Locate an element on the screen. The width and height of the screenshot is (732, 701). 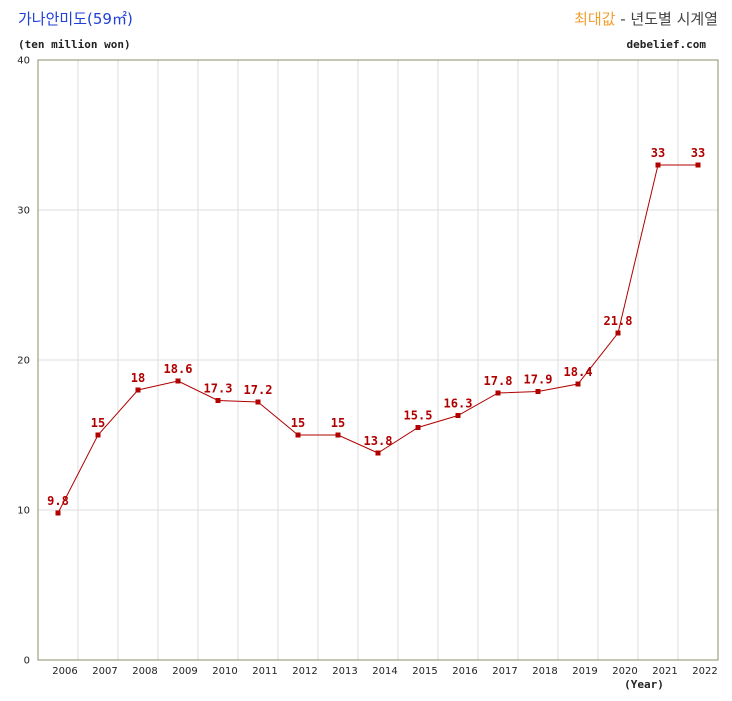
y-tick-label: 20 is located at coordinates (23, 361).